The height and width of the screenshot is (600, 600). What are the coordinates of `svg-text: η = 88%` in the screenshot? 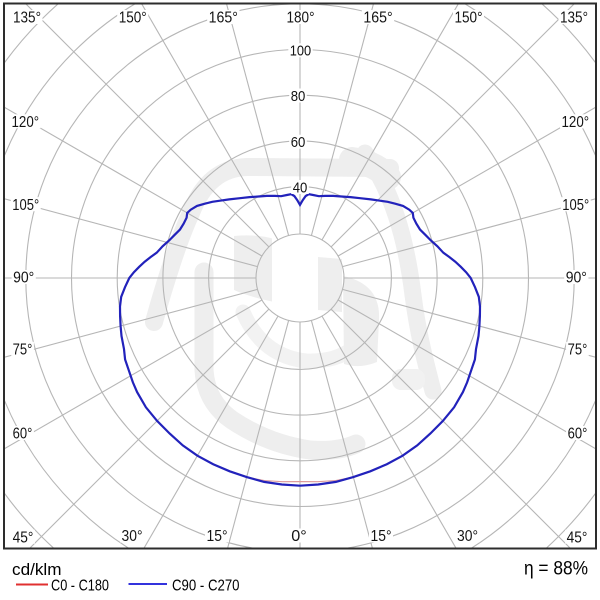 It's located at (556, 569).